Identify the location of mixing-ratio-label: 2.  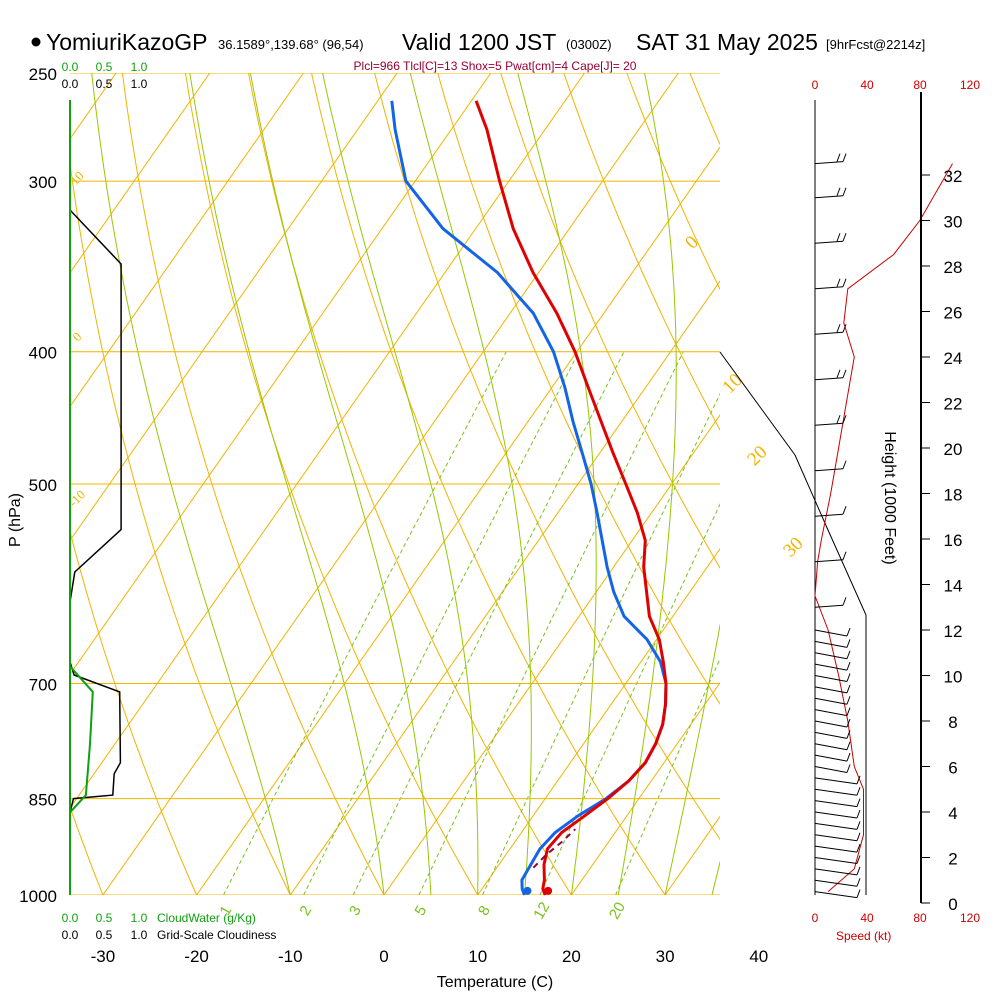
(305, 911).